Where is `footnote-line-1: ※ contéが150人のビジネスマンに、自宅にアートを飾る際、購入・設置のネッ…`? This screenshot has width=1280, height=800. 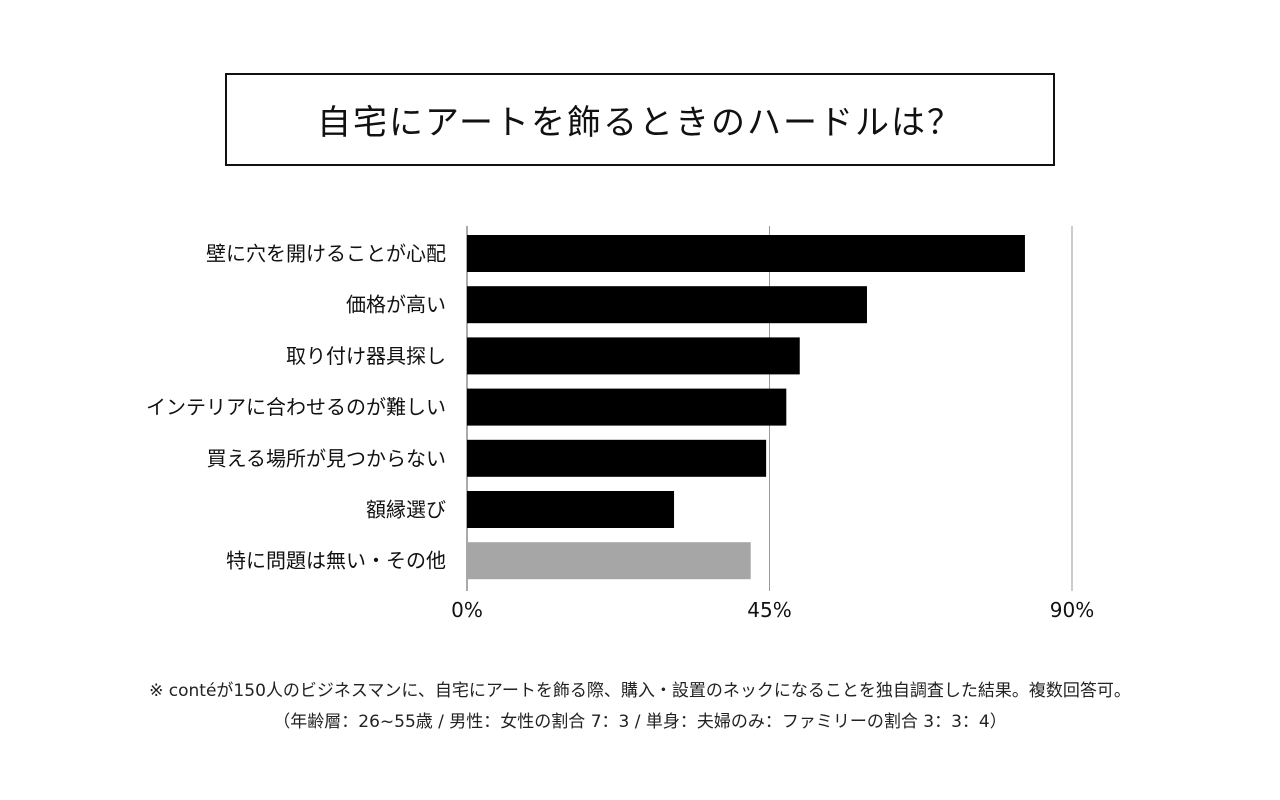
footnote-line-1: ※ contéが150人のビジネスマンに、自宅にアートを飾る際、購入・設置のネッ… is located at coordinates (640, 691).